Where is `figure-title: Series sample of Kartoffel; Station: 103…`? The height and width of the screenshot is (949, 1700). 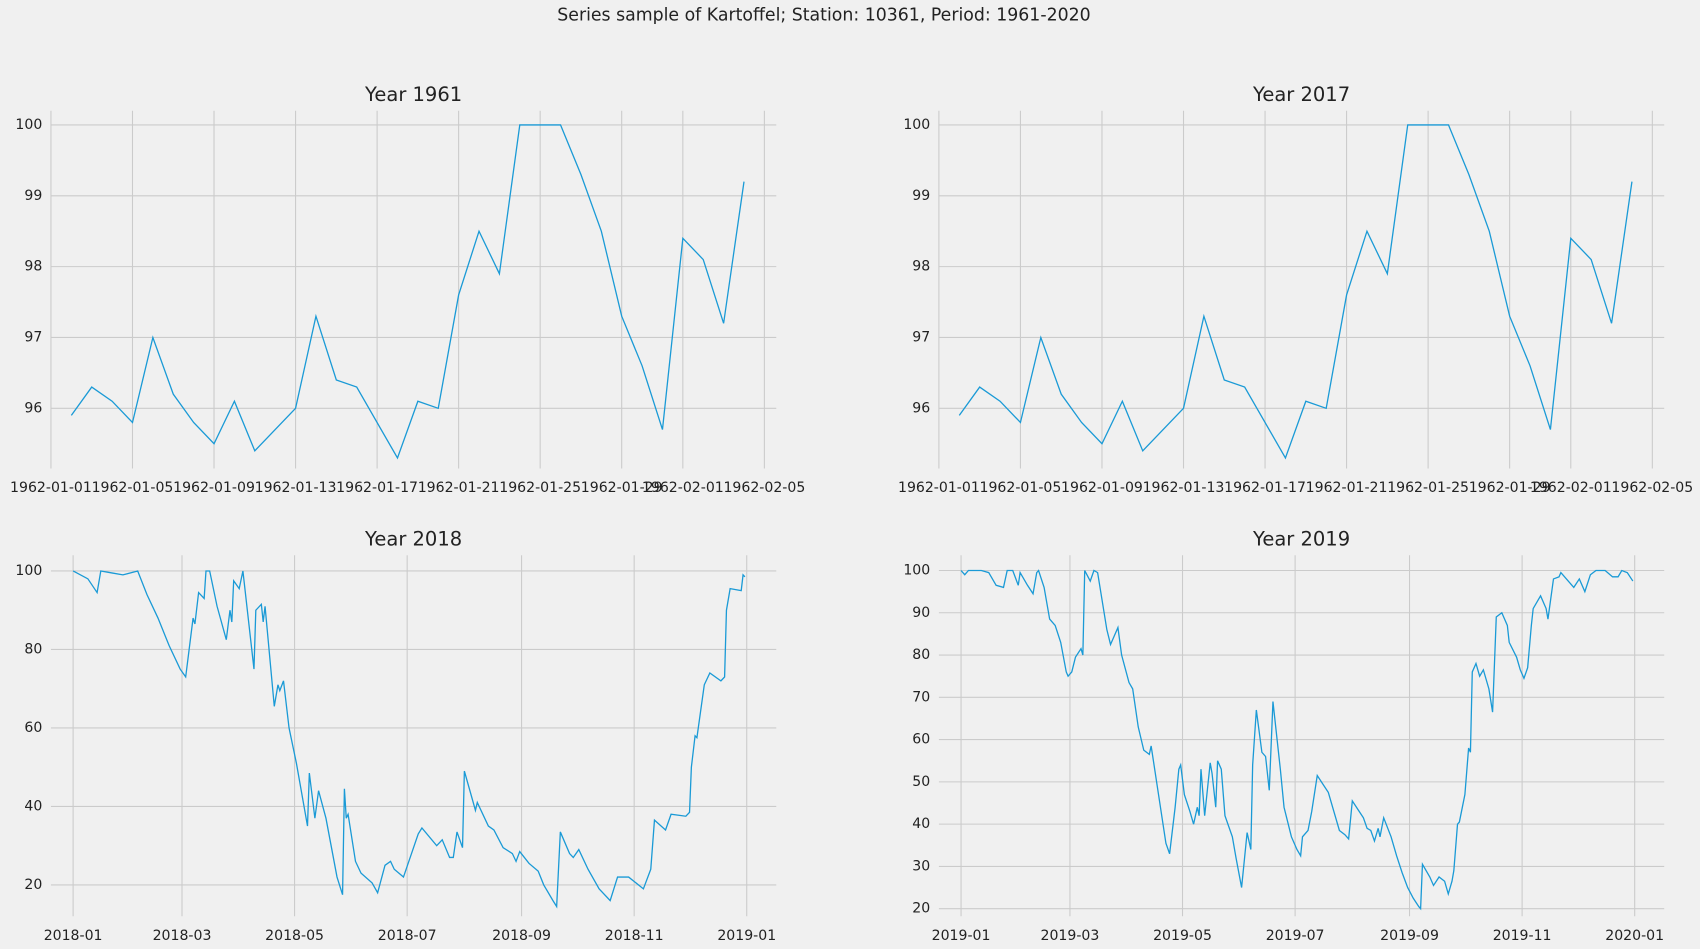
figure-title: Series sample of Kartoffel; Station: 103… is located at coordinates (823, 15).